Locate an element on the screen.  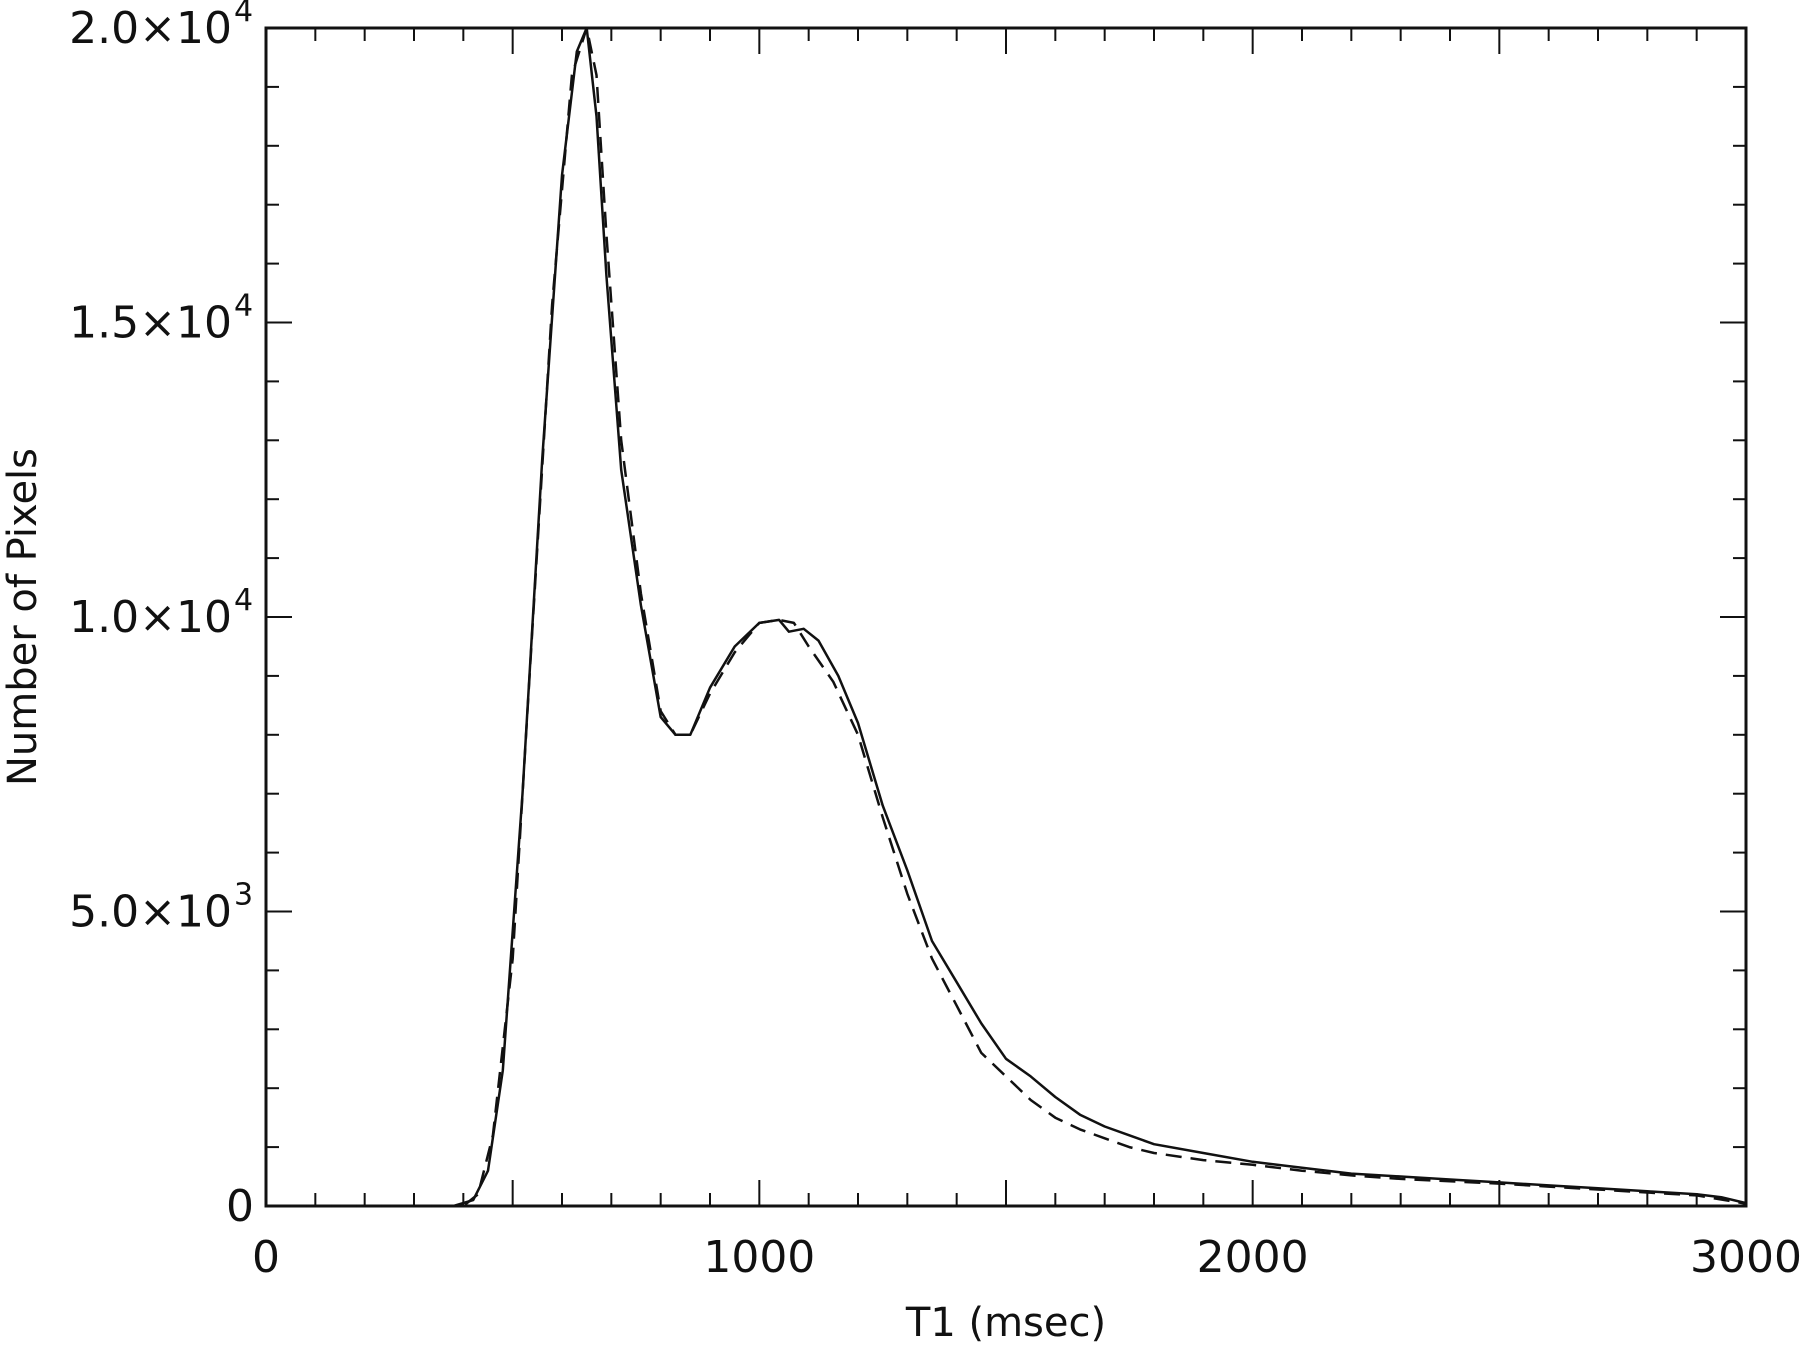
y-axis-title: Number of Pixels is located at coordinates (23, 617).